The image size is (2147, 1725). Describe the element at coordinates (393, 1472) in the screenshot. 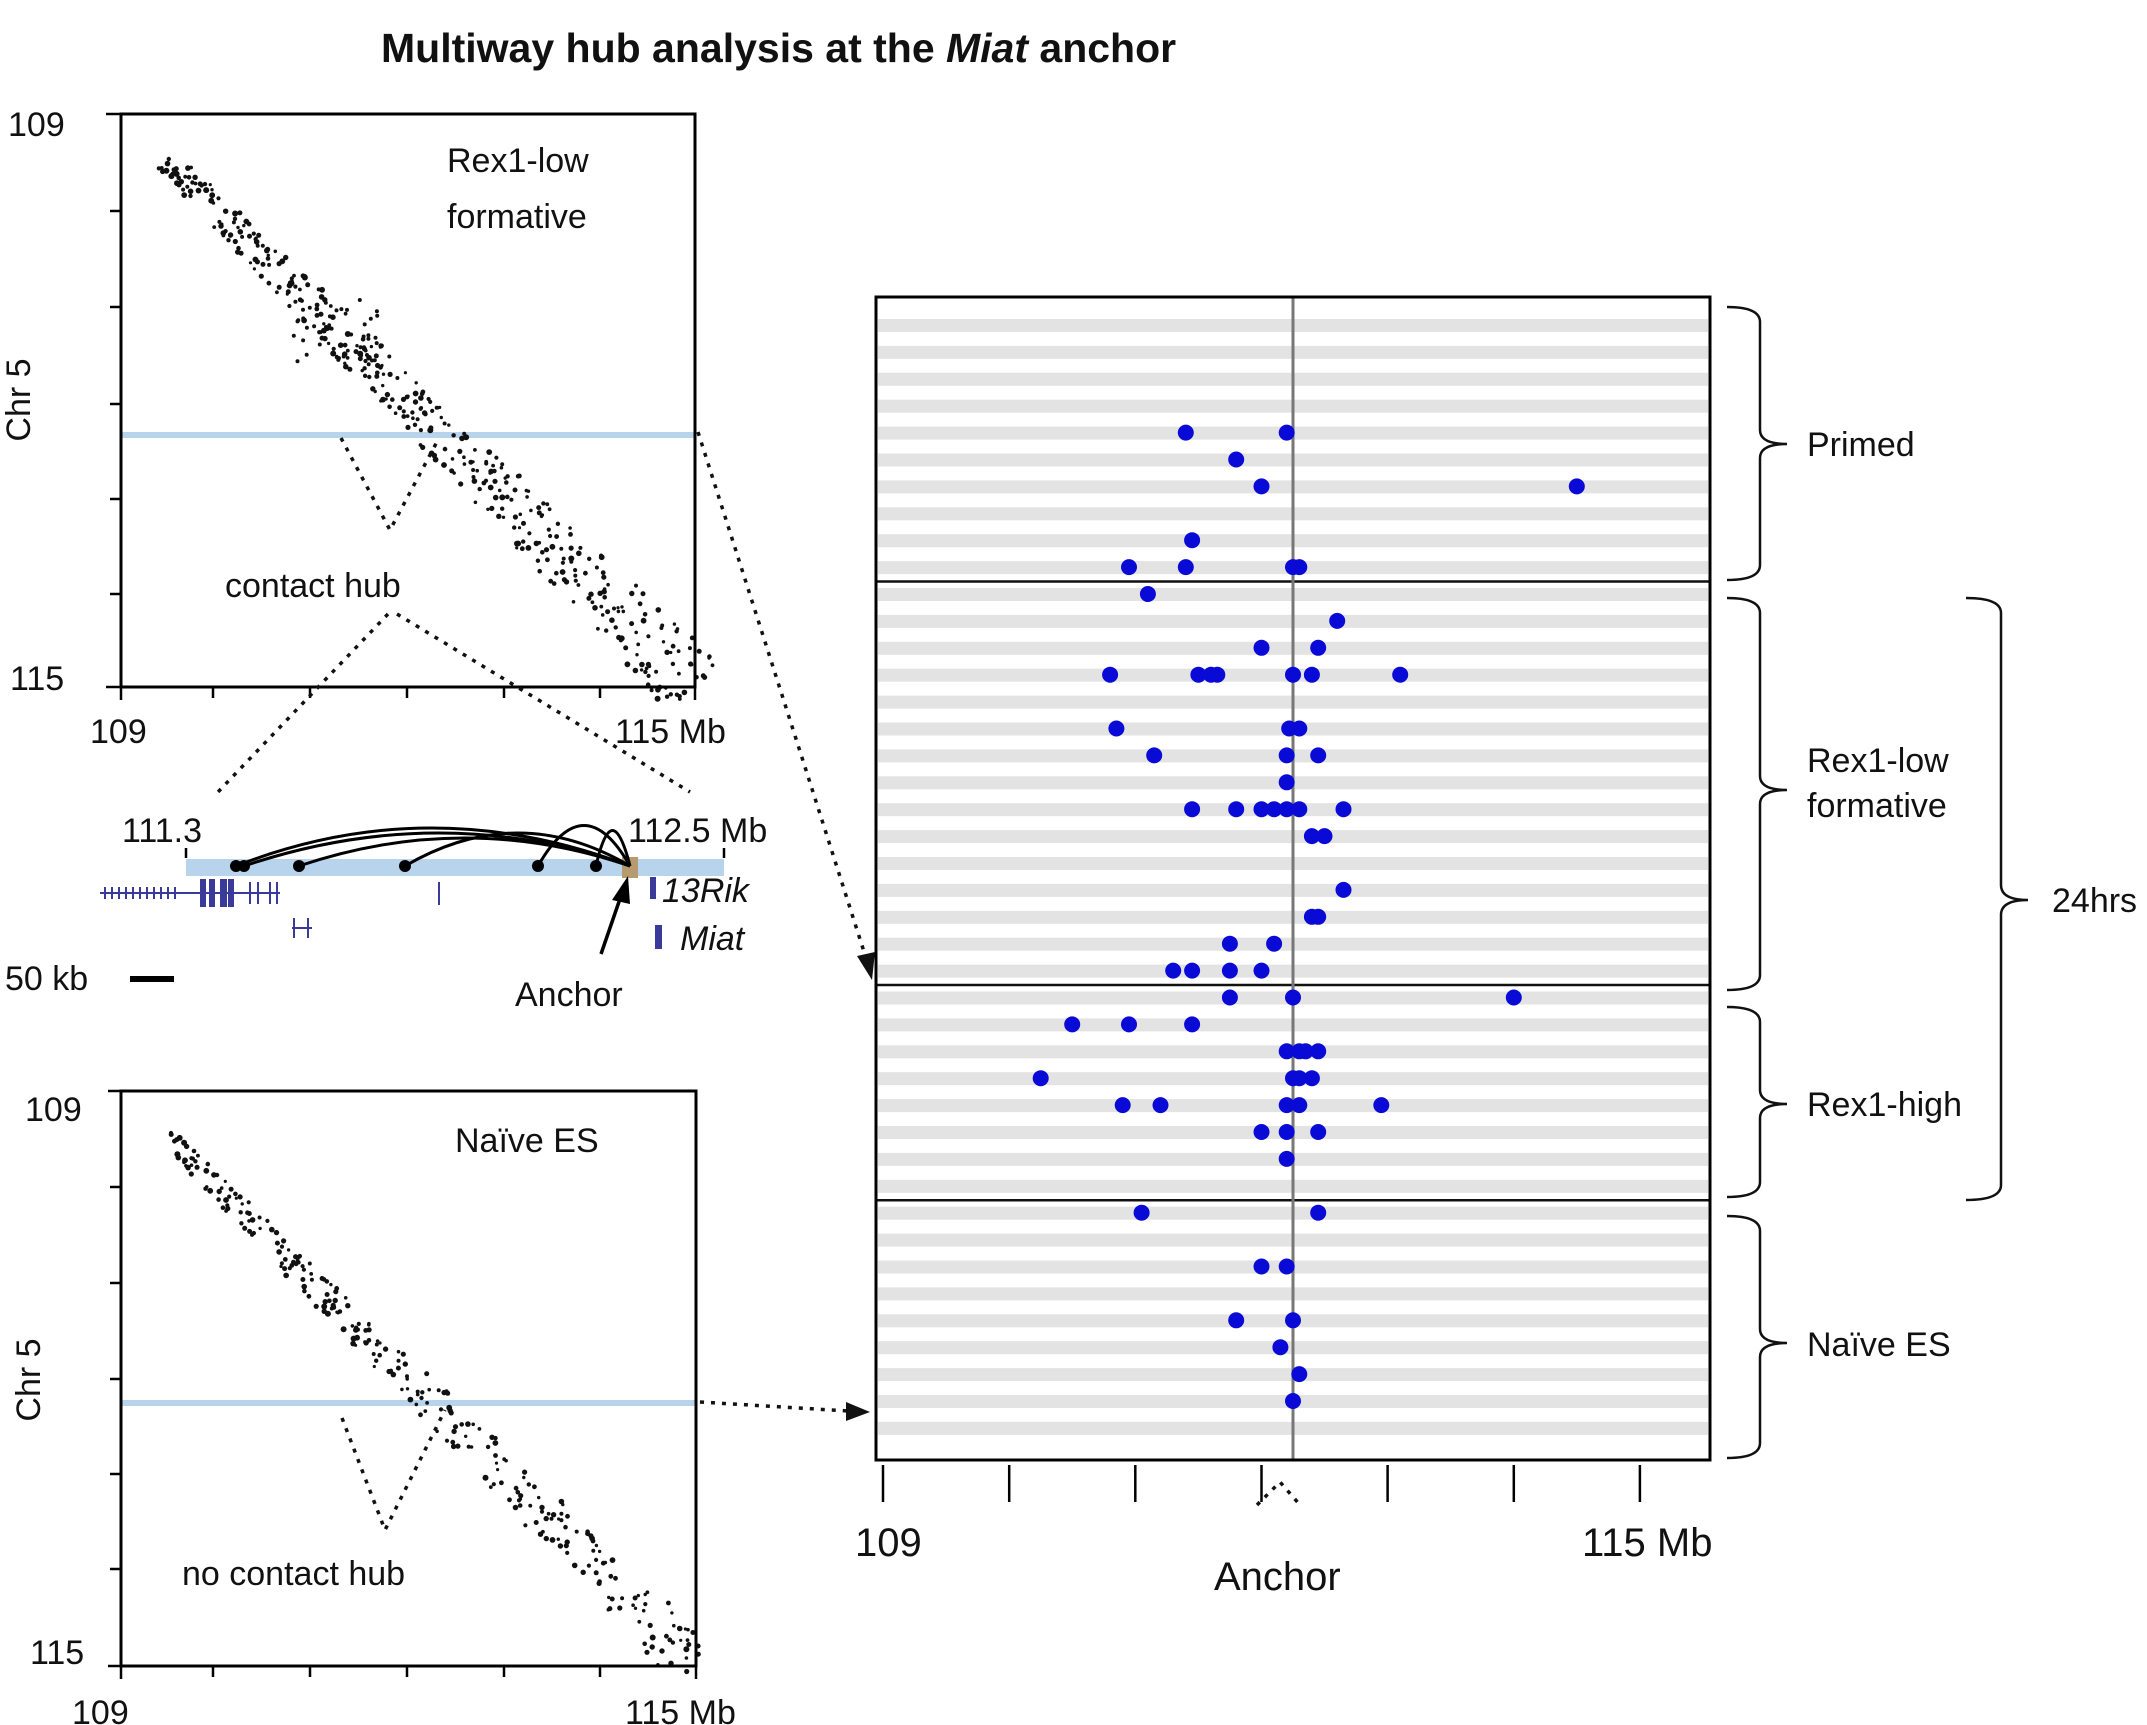

I see `hub-callout-v` at that location.